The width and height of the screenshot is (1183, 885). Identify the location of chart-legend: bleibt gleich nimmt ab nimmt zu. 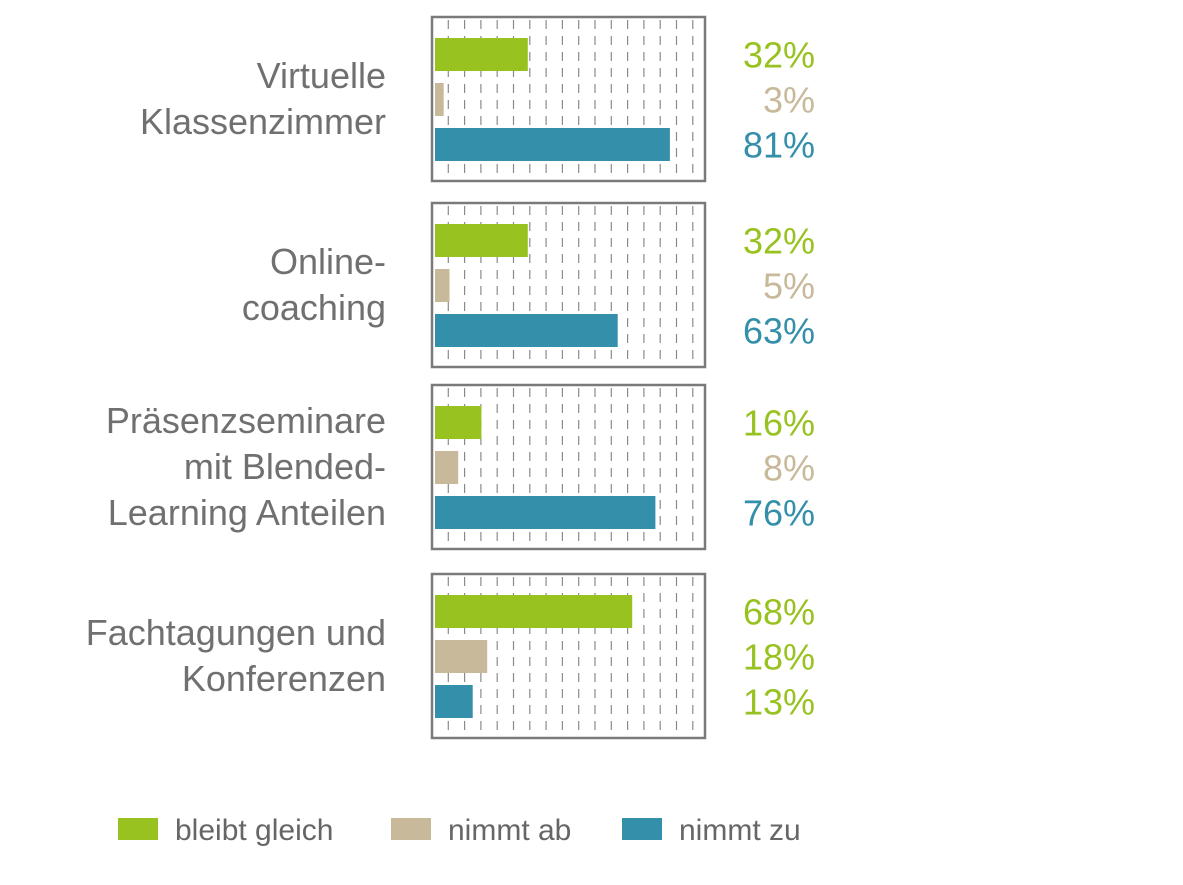
(459, 830).